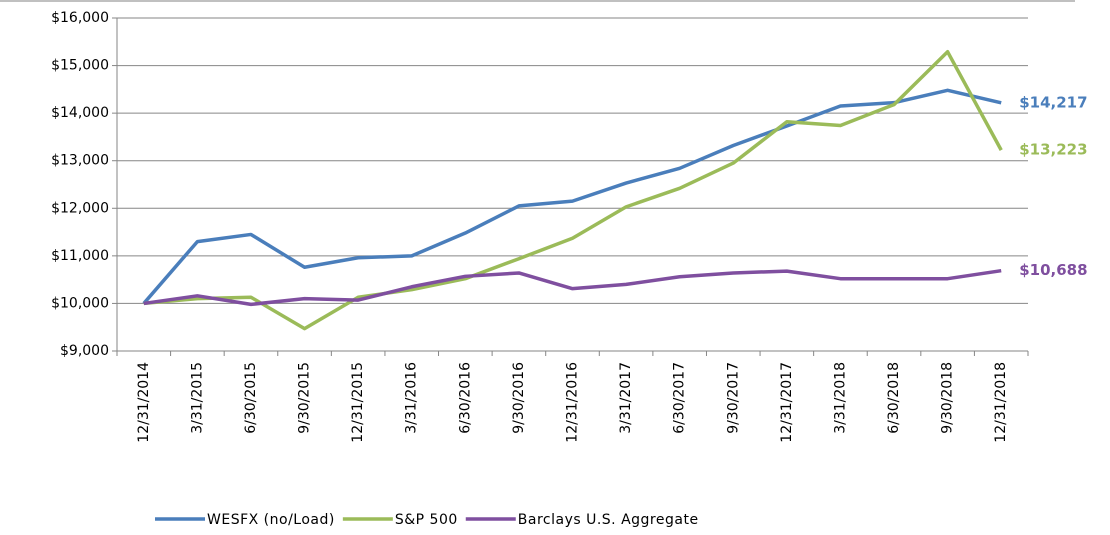 This screenshot has width=1110, height=535. Describe the element at coordinates (626, 398) in the screenshot. I see `x-tick-label: 3/31/2017` at that location.